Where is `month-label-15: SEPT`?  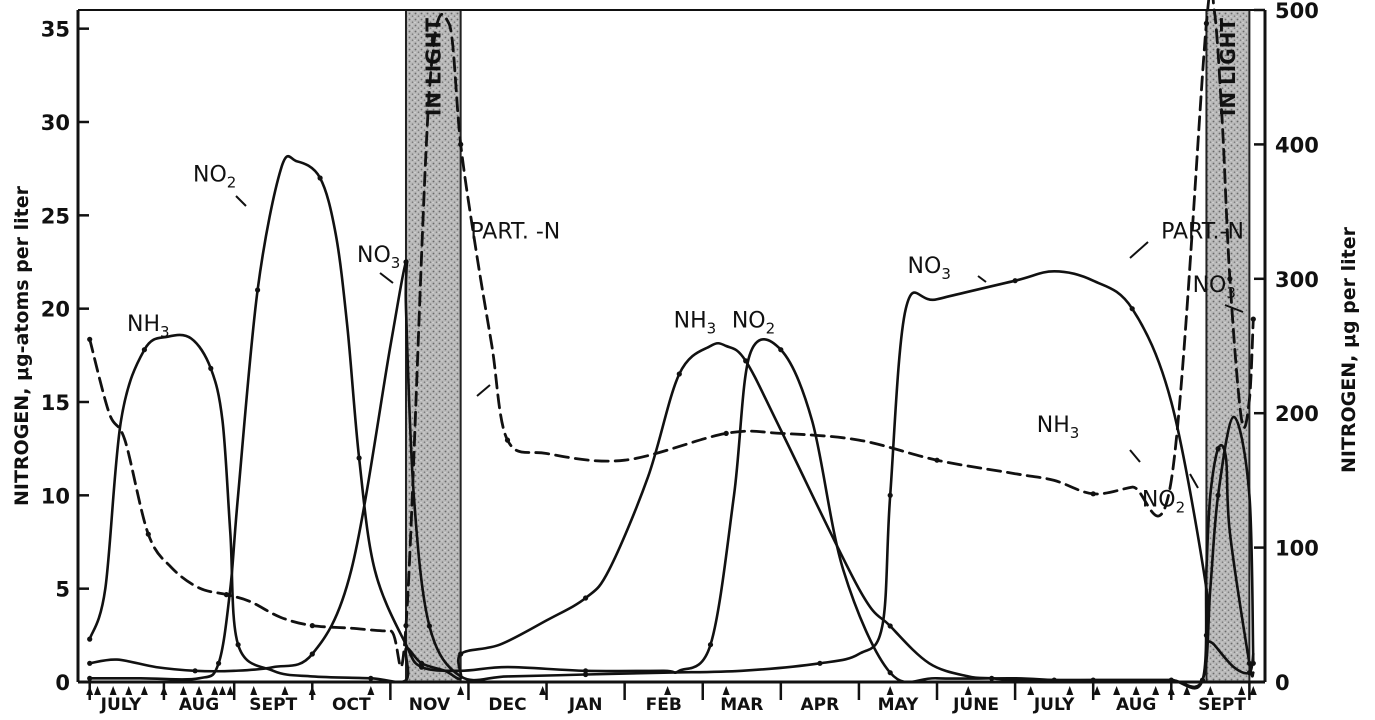 month-label-15: SEPT is located at coordinates (1222, 705).